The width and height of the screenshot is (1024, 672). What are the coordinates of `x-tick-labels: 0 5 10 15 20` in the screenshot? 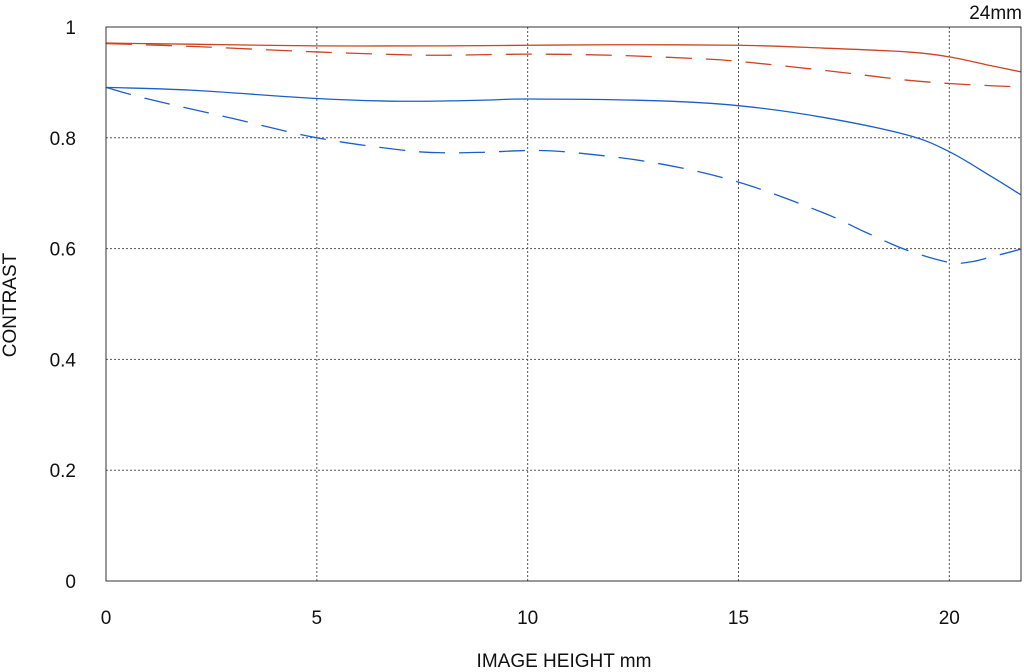 It's located at (530, 618).